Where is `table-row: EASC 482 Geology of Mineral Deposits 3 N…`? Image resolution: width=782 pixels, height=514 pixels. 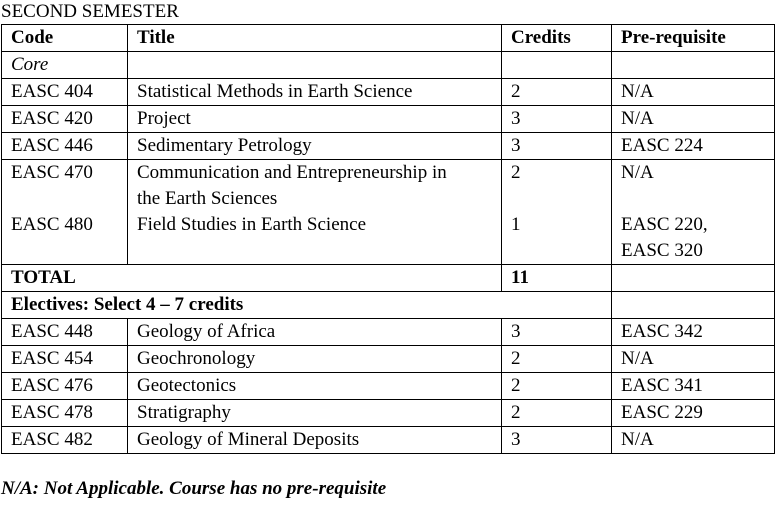 table-row: EASC 482 Geology of Mineral Deposits 3 N… is located at coordinates (388, 440).